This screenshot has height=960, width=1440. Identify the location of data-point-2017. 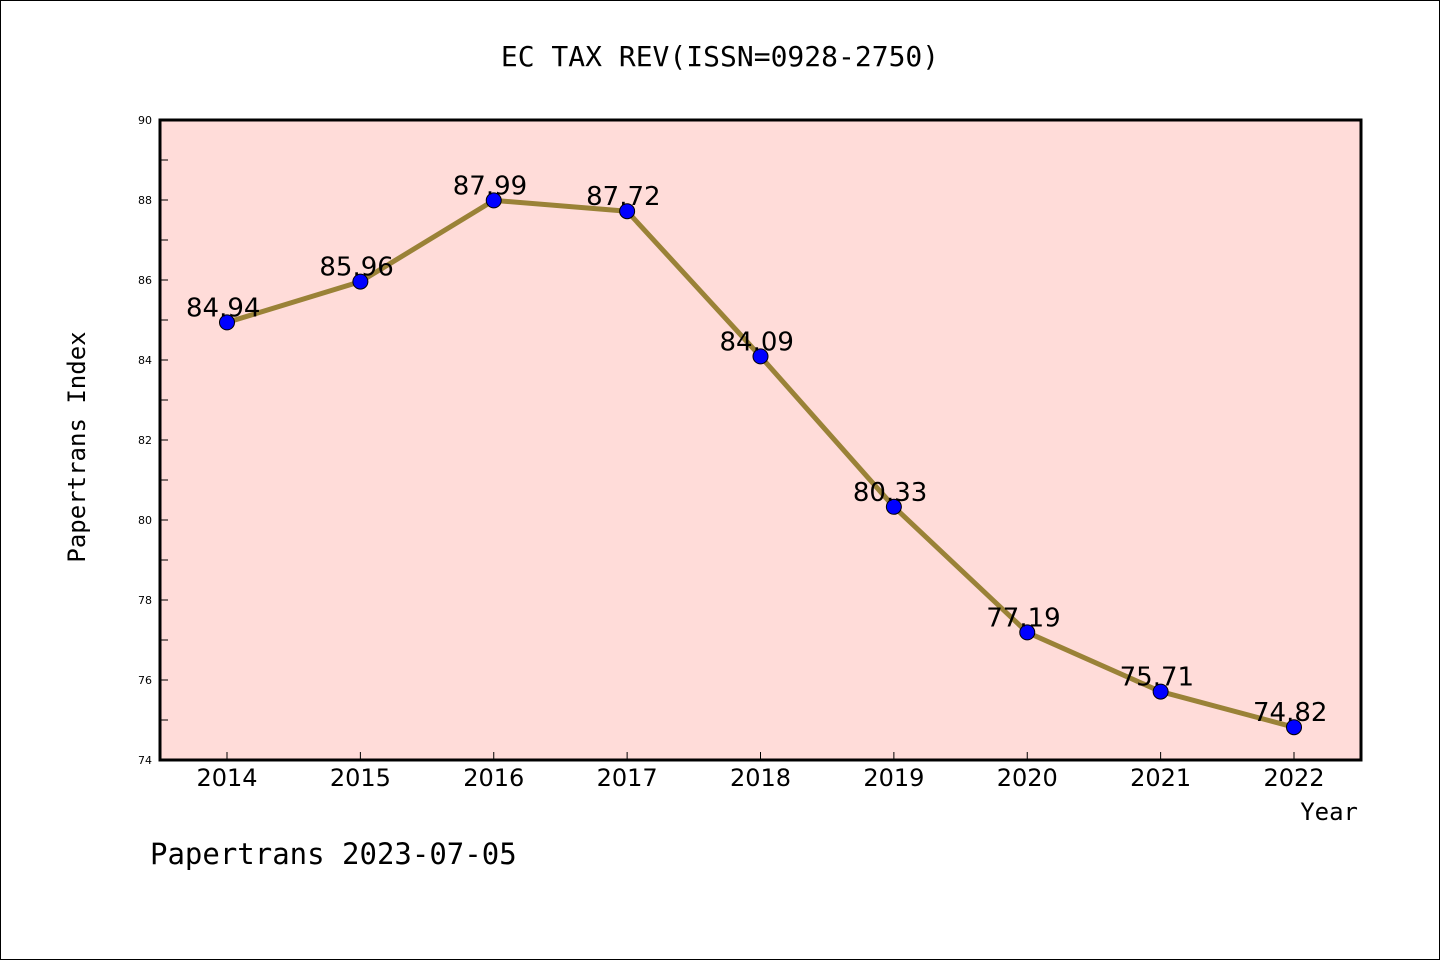
(627, 211).